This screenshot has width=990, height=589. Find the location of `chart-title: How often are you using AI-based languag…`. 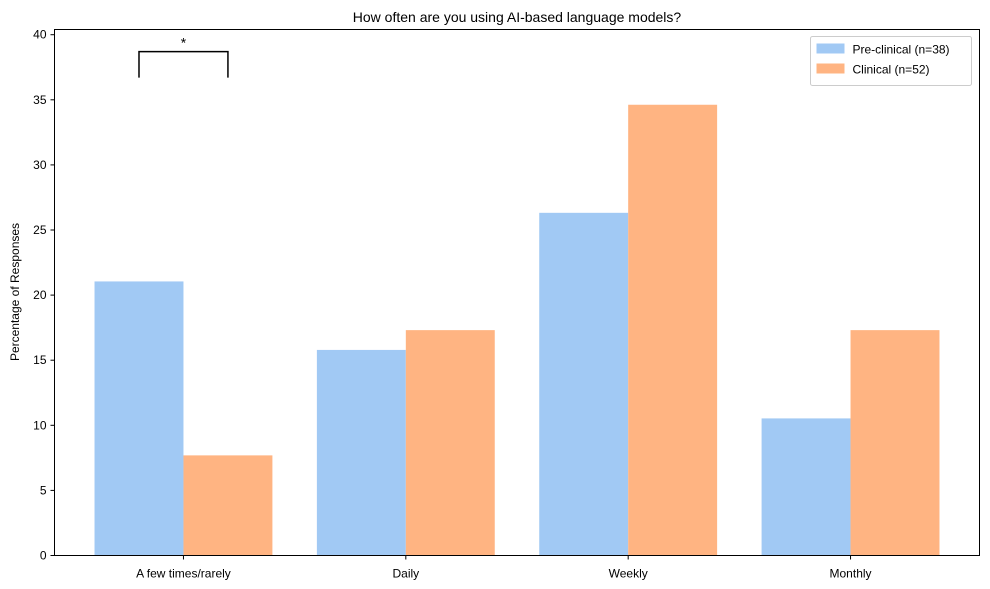

chart-title: How often are you using AI-based languag… is located at coordinates (517, 17).